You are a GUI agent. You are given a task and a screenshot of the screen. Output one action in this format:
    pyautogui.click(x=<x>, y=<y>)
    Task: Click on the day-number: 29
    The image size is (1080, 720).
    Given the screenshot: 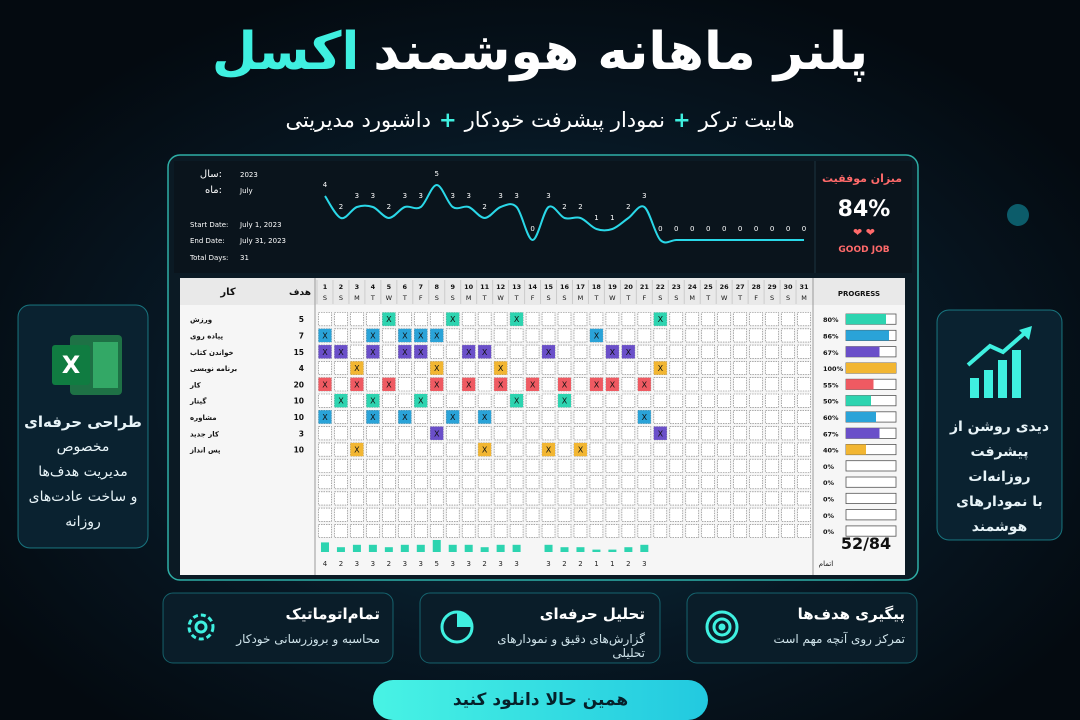 What is the action you would take?
    pyautogui.click(x=773, y=287)
    